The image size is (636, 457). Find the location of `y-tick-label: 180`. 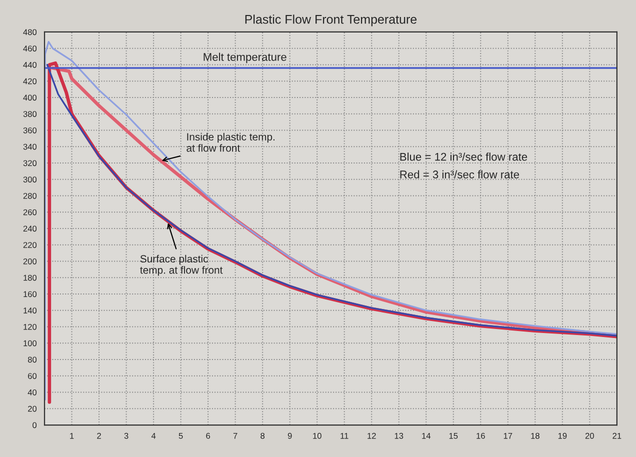

y-tick-label: 180 is located at coordinates (30, 277).